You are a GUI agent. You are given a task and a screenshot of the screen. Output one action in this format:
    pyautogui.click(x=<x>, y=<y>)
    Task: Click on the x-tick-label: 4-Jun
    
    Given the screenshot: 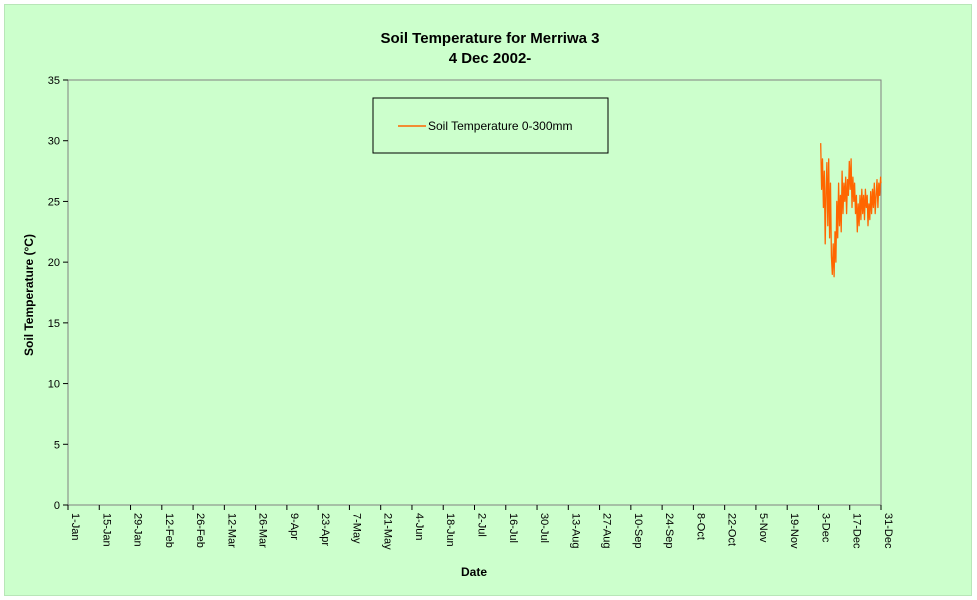 What is the action you would take?
    pyautogui.click(x=419, y=527)
    